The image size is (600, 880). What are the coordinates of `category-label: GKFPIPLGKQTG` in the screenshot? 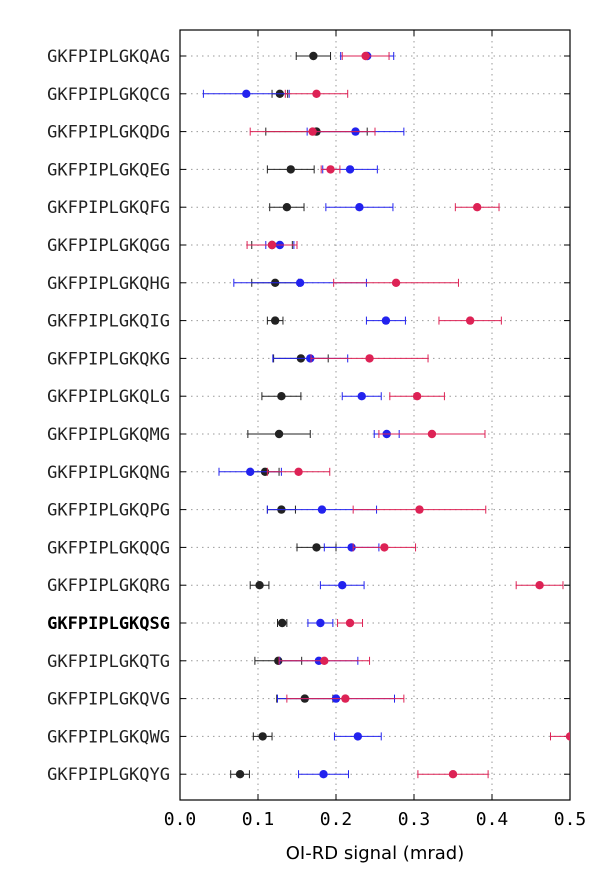 It's located at (108, 662).